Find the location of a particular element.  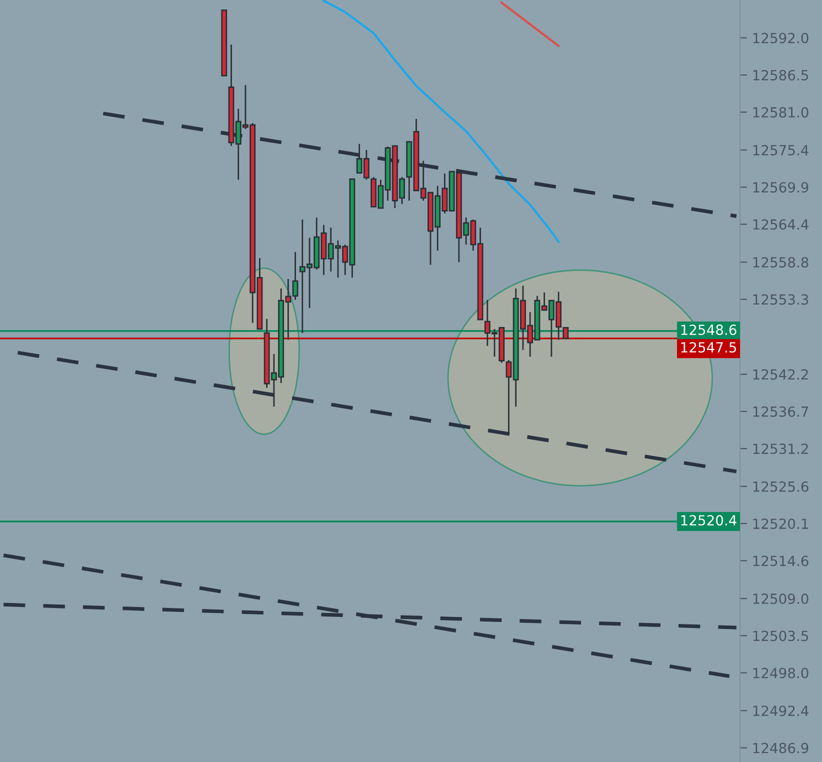

y-tick-label: 12525.6 is located at coordinates (780, 486).